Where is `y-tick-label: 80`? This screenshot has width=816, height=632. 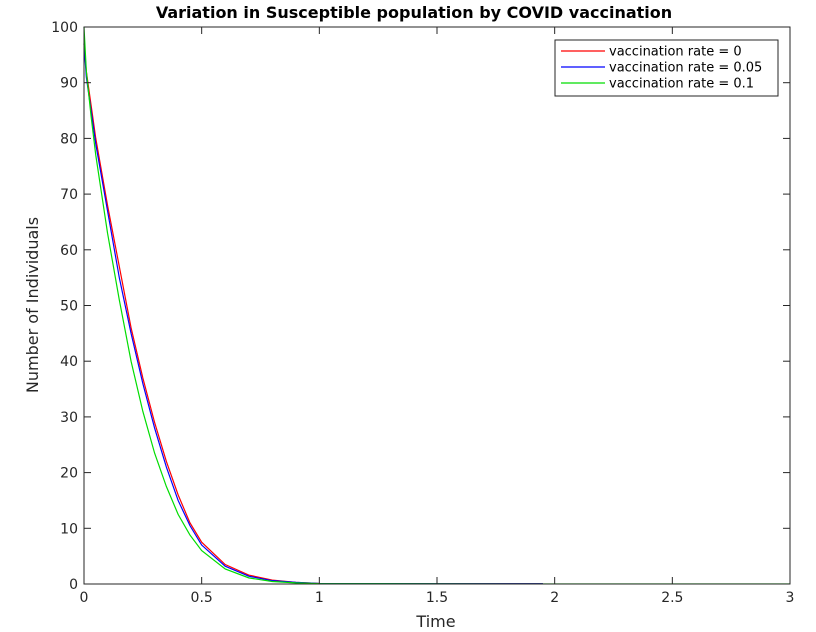 y-tick-label: 80 is located at coordinates (69, 139).